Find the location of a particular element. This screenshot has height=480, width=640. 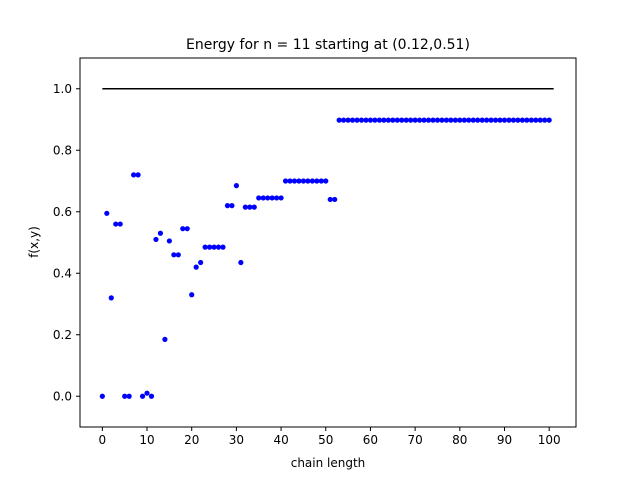

y-tick-label: 0.6 is located at coordinates (62, 212).